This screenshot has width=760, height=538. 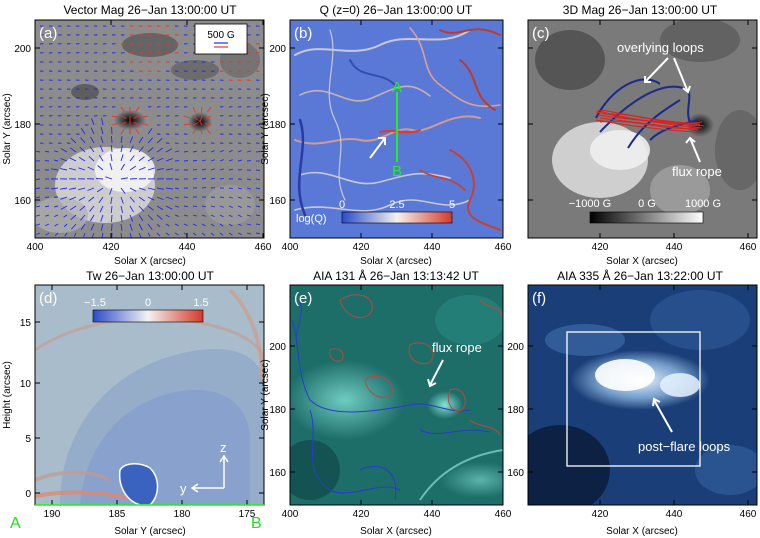 I want to click on panel-b-xlabel: Solar X (arcsec), so click(x=396, y=261).